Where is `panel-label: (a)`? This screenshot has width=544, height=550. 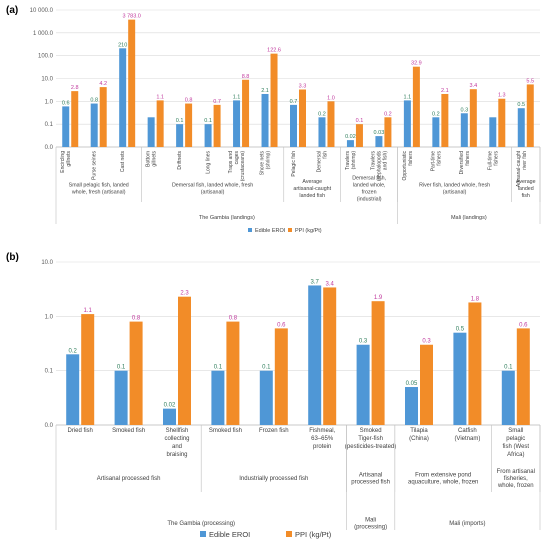 panel-label: (a) is located at coordinates (12, 10).